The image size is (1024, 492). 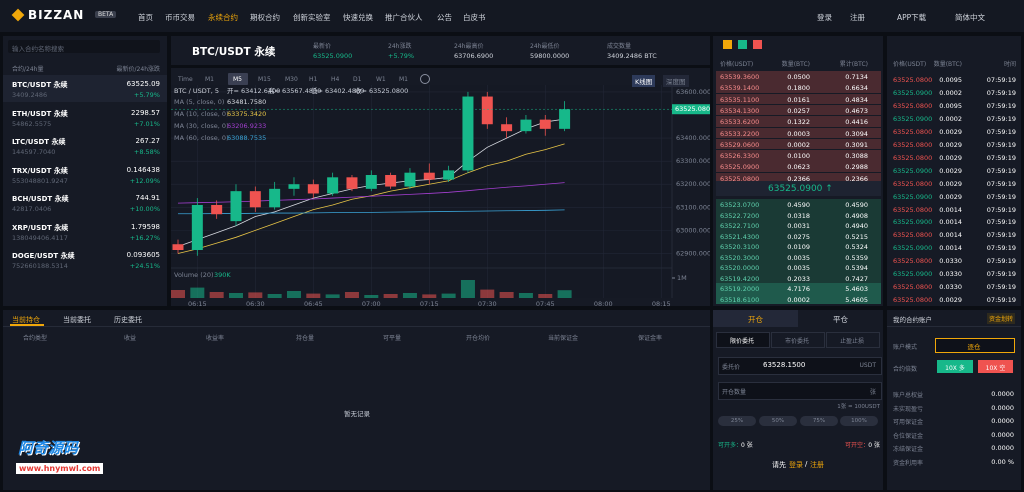 What do you see at coordinates (798, 215) in the screenshot?
I see `book-qty: 0.0318` at bounding box center [798, 215].